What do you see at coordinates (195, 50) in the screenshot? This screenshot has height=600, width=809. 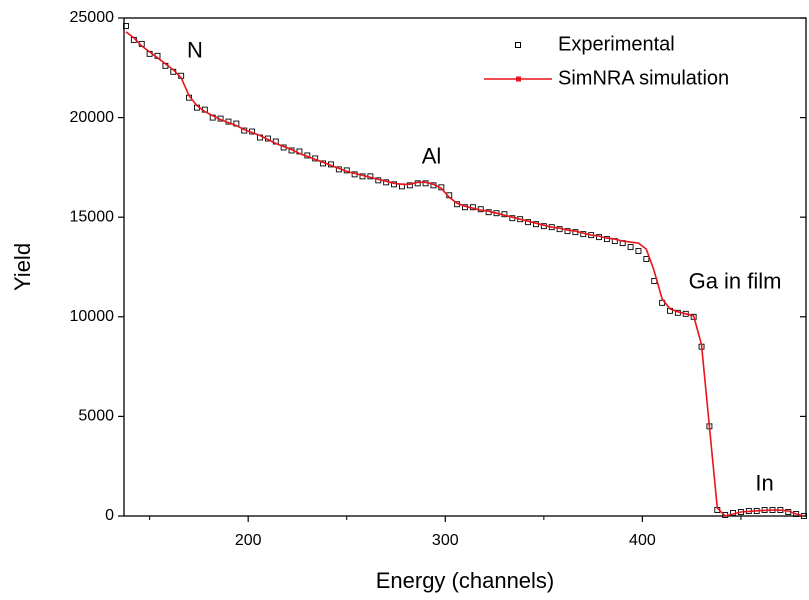 I see `annotation: N` at bounding box center [195, 50].